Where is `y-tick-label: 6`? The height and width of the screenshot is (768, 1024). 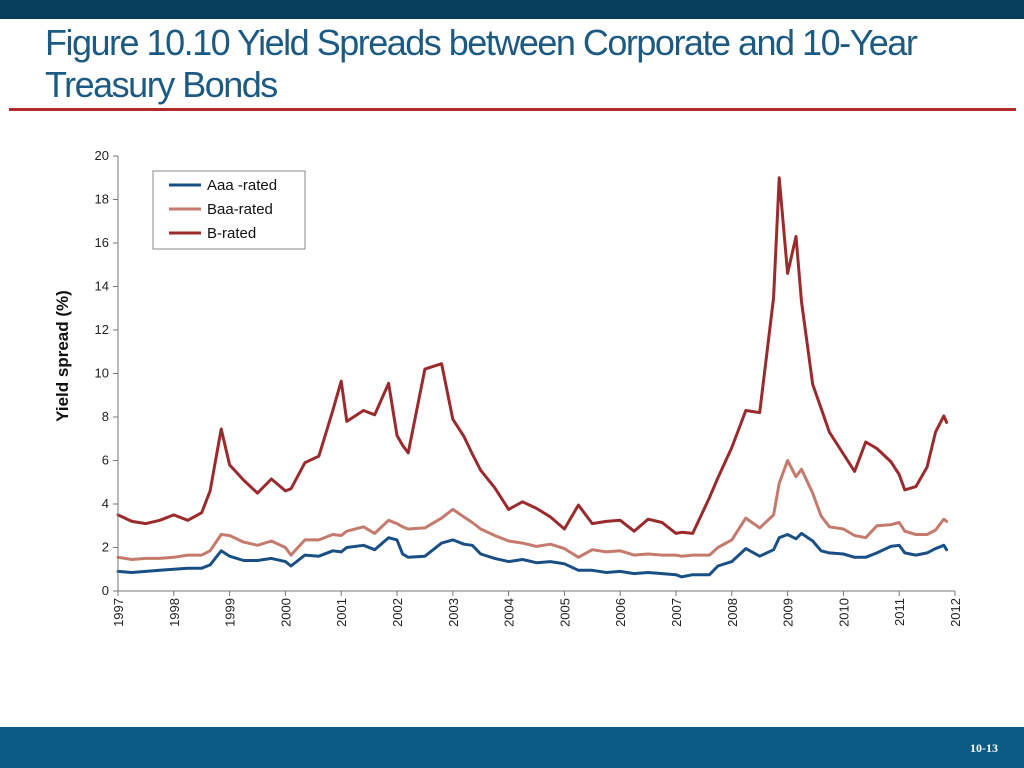
y-tick-label: 6 is located at coordinates (105, 460).